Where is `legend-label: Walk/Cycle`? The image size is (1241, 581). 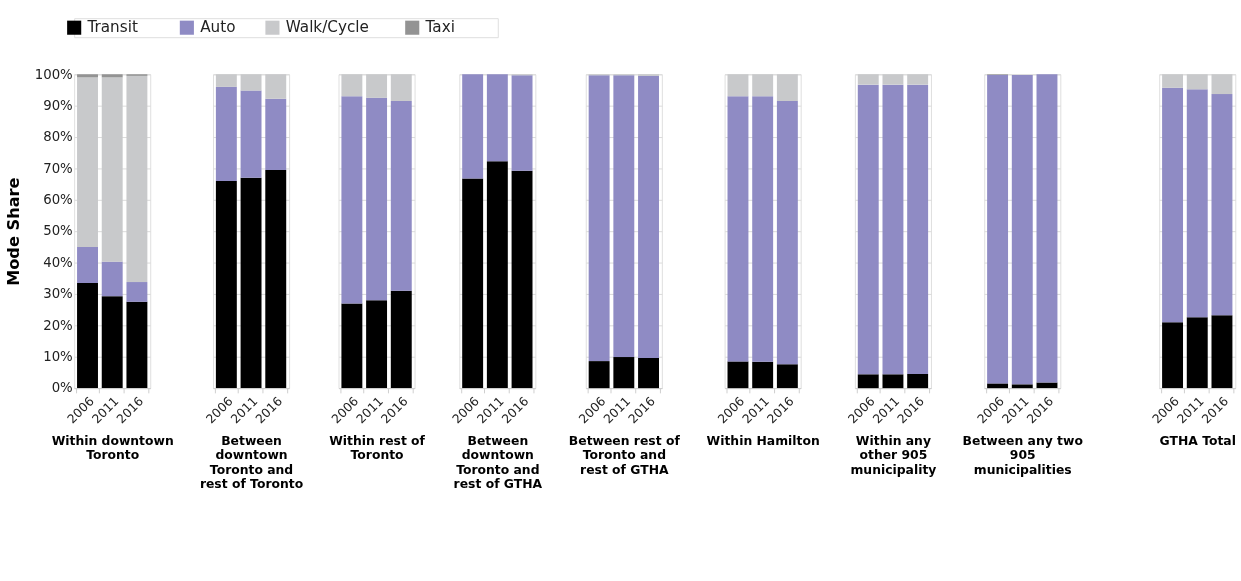
legend-label: Walk/Cycle is located at coordinates (327, 27).